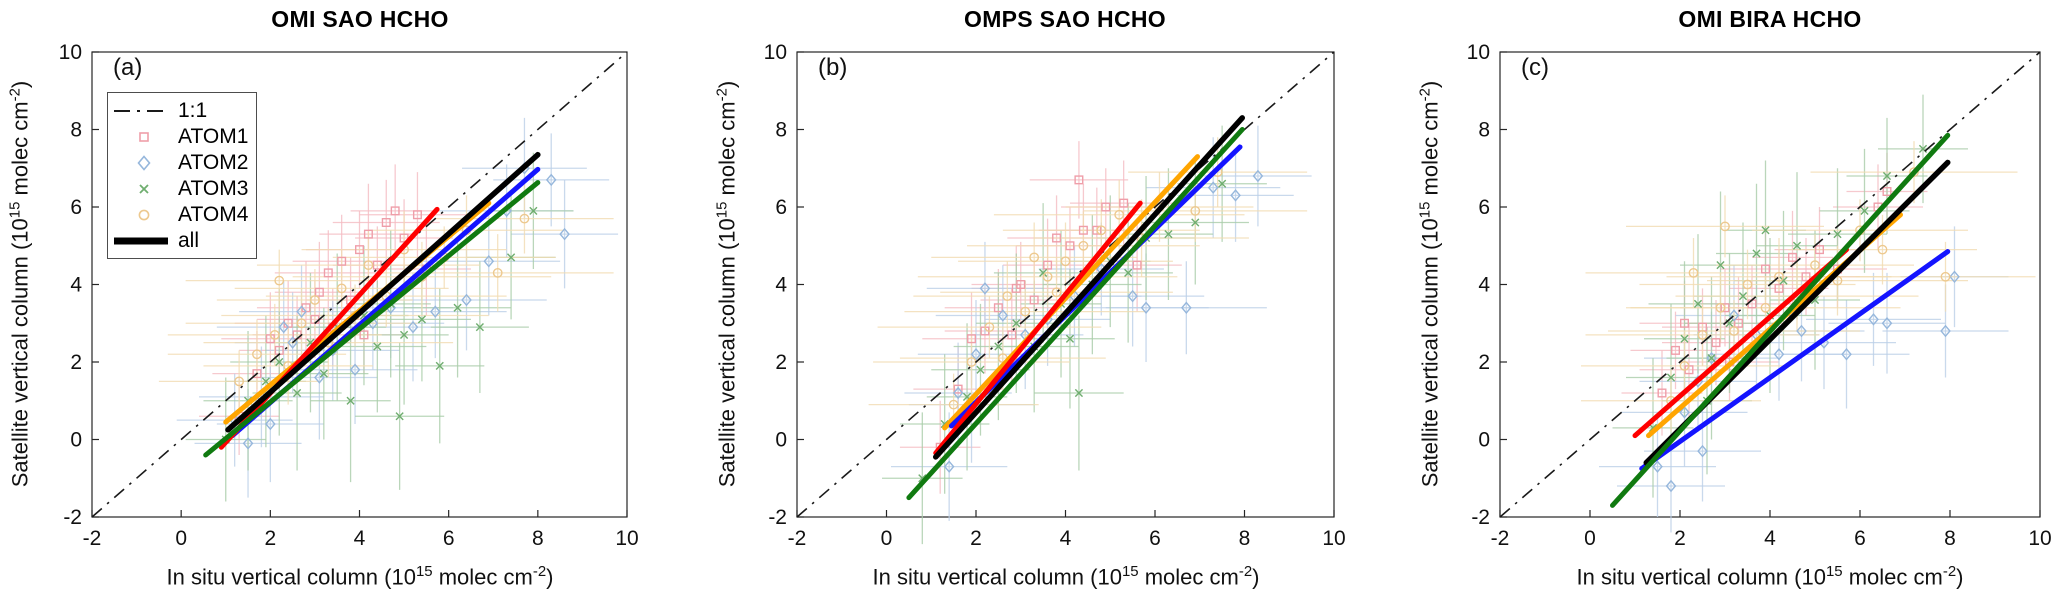 The width and height of the screenshot is (2067, 614). Describe the element at coordinates (213, 188) in the screenshot. I see `legend-label: ATOM3` at that location.